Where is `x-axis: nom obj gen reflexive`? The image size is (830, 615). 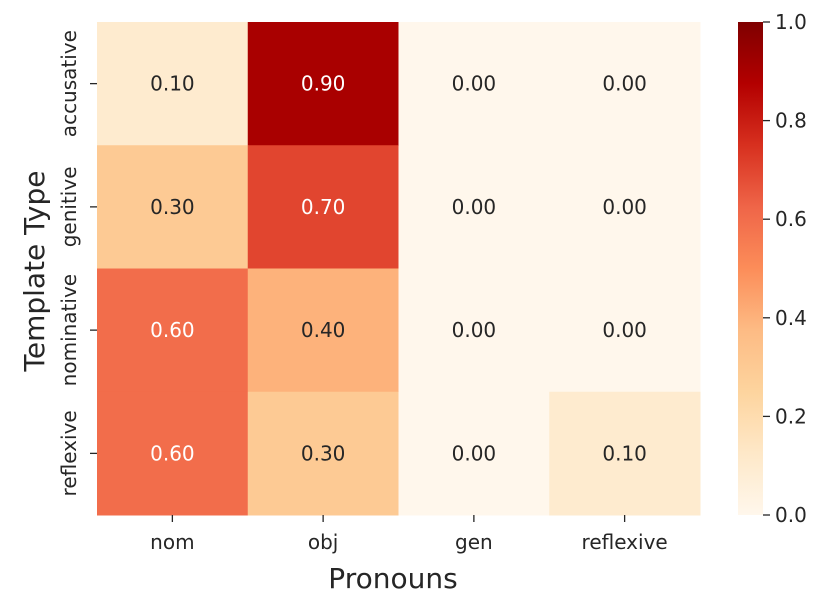
x-axis: nom obj gen reflexive is located at coordinates (409, 534).